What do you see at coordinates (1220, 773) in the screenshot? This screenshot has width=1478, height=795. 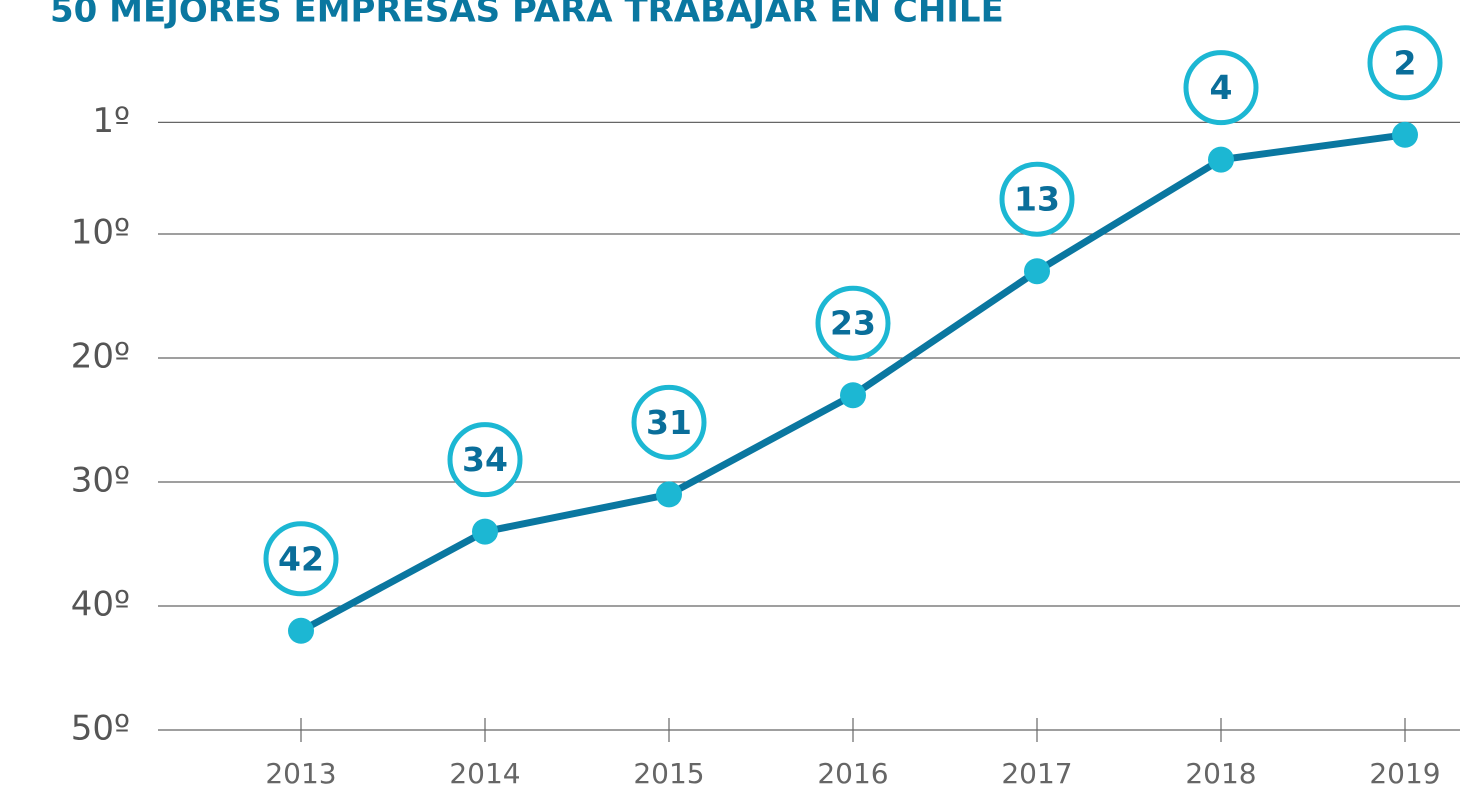 I see `x-tick-label: 2018` at bounding box center [1220, 773].